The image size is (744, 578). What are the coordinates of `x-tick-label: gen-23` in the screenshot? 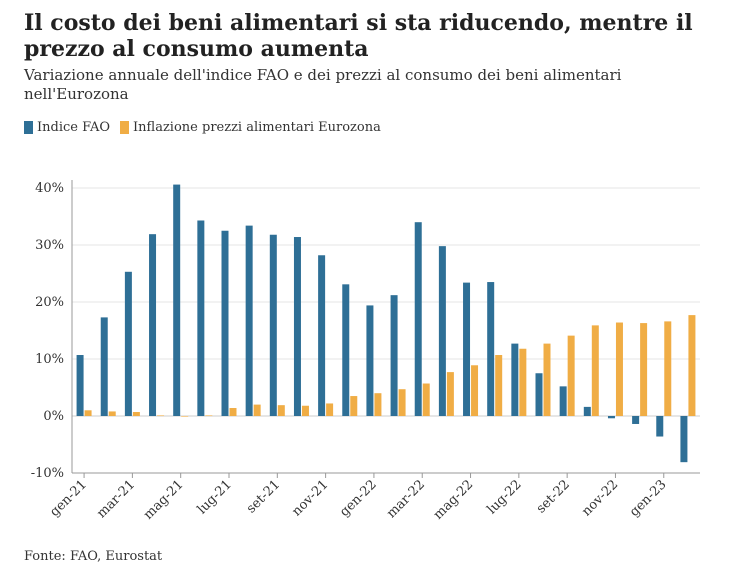 It's located at (648, 498).